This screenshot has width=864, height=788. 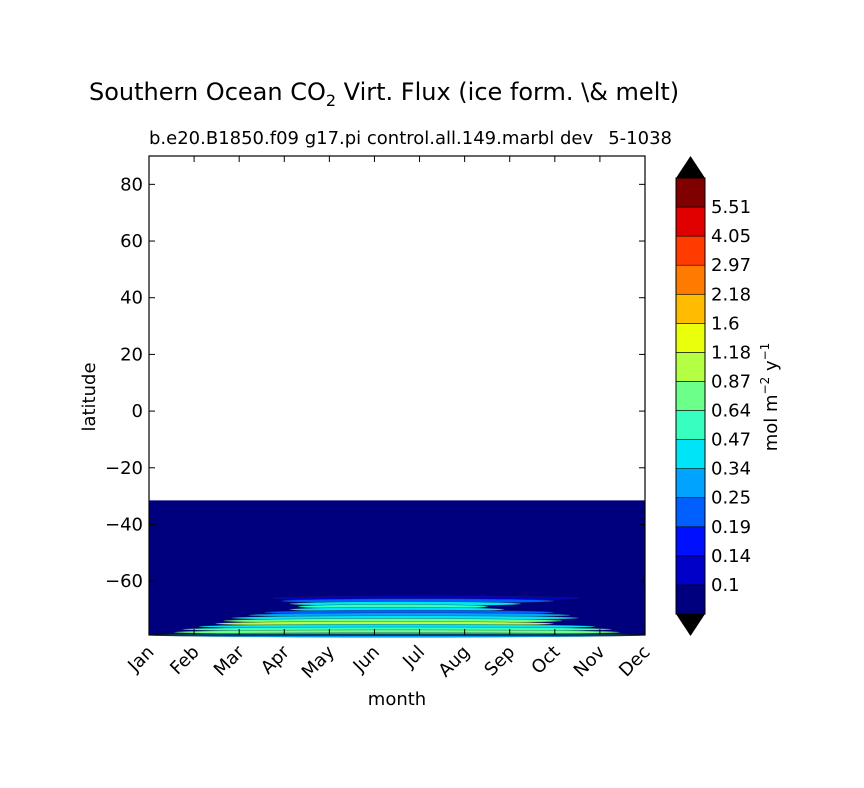 What do you see at coordinates (770, 397) in the screenshot?
I see `colorbar-label: mol m−2 y−1` at bounding box center [770, 397].